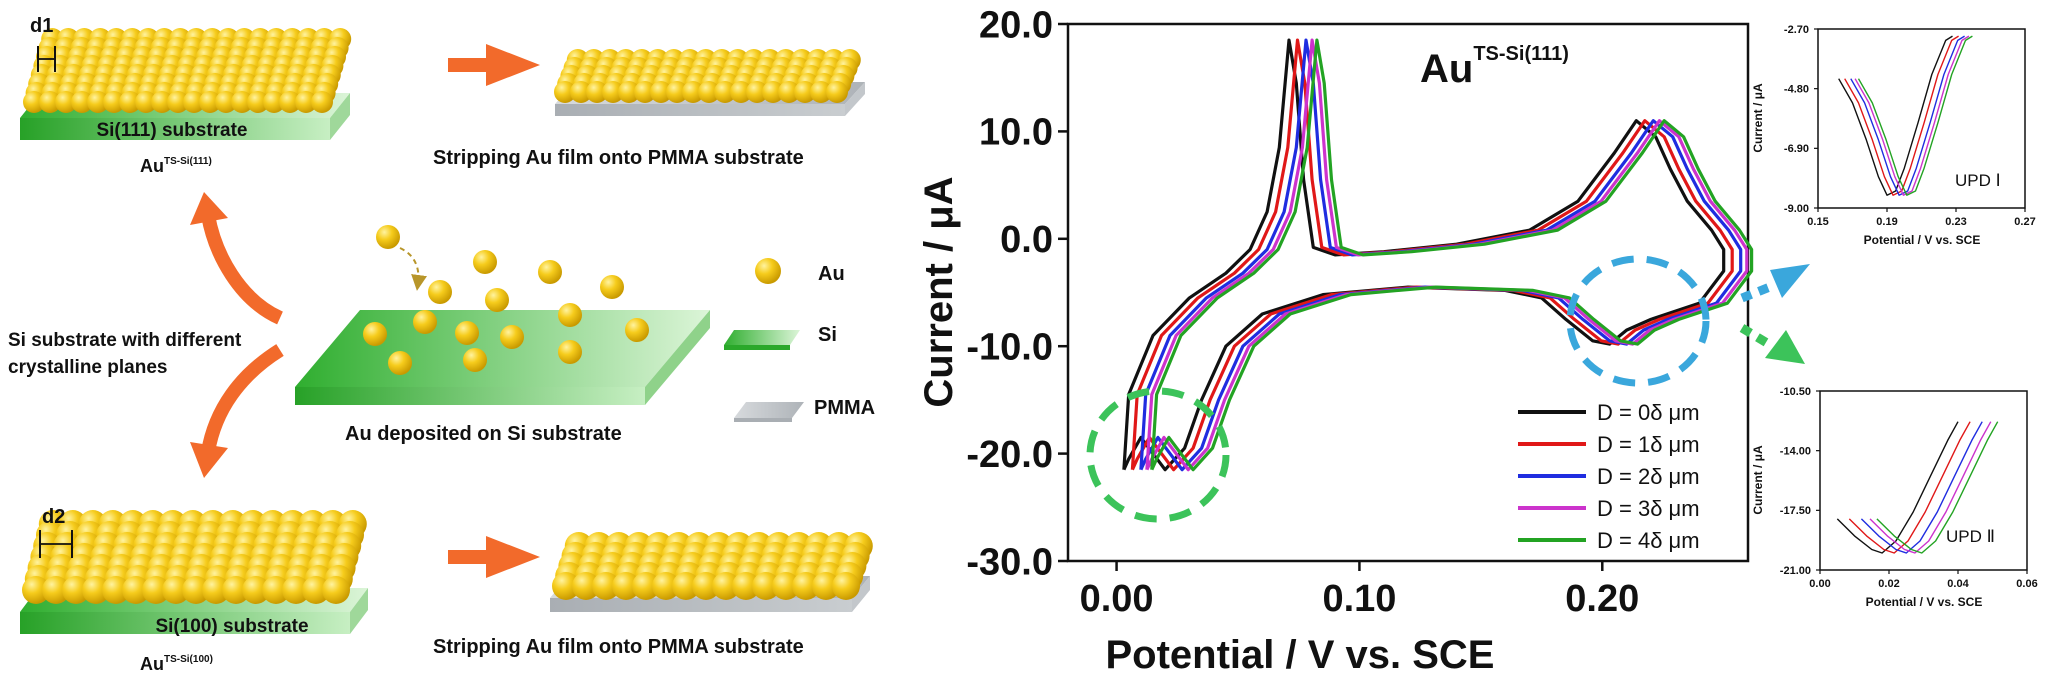 The width and height of the screenshot is (2048, 682). What do you see at coordinates (1009, 562) in the screenshot?
I see `y-tick-label: -30.0` at bounding box center [1009, 562].